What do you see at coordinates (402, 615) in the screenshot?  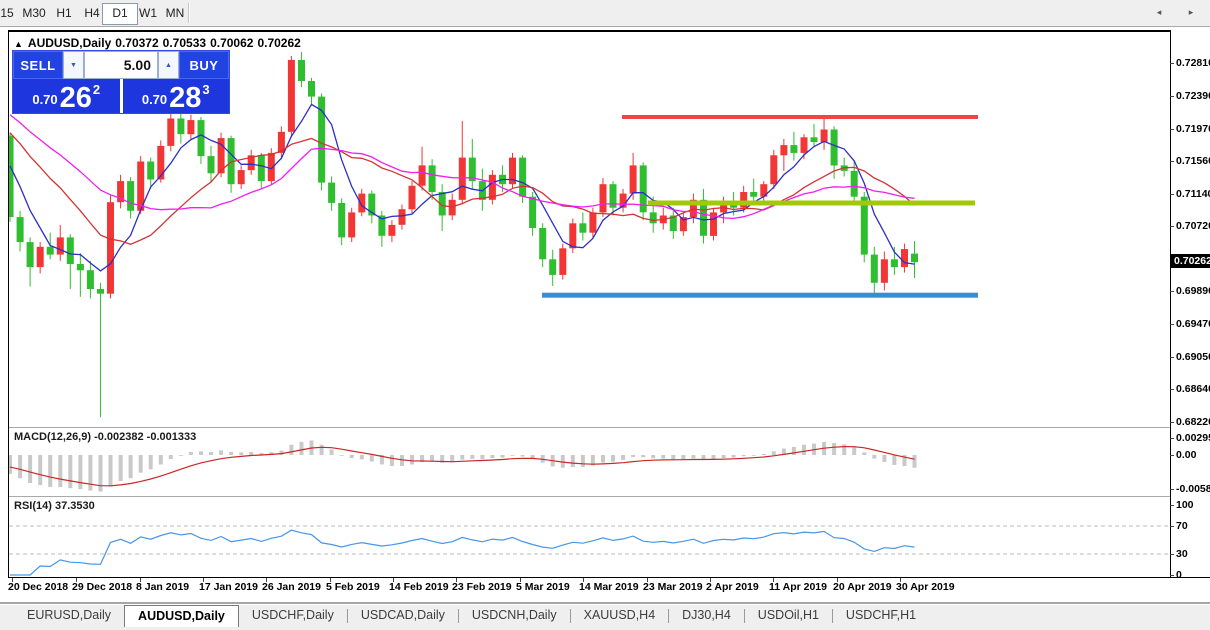 I see `tab-USDCAD-Daily: USDCAD,Daily` at bounding box center [402, 615].